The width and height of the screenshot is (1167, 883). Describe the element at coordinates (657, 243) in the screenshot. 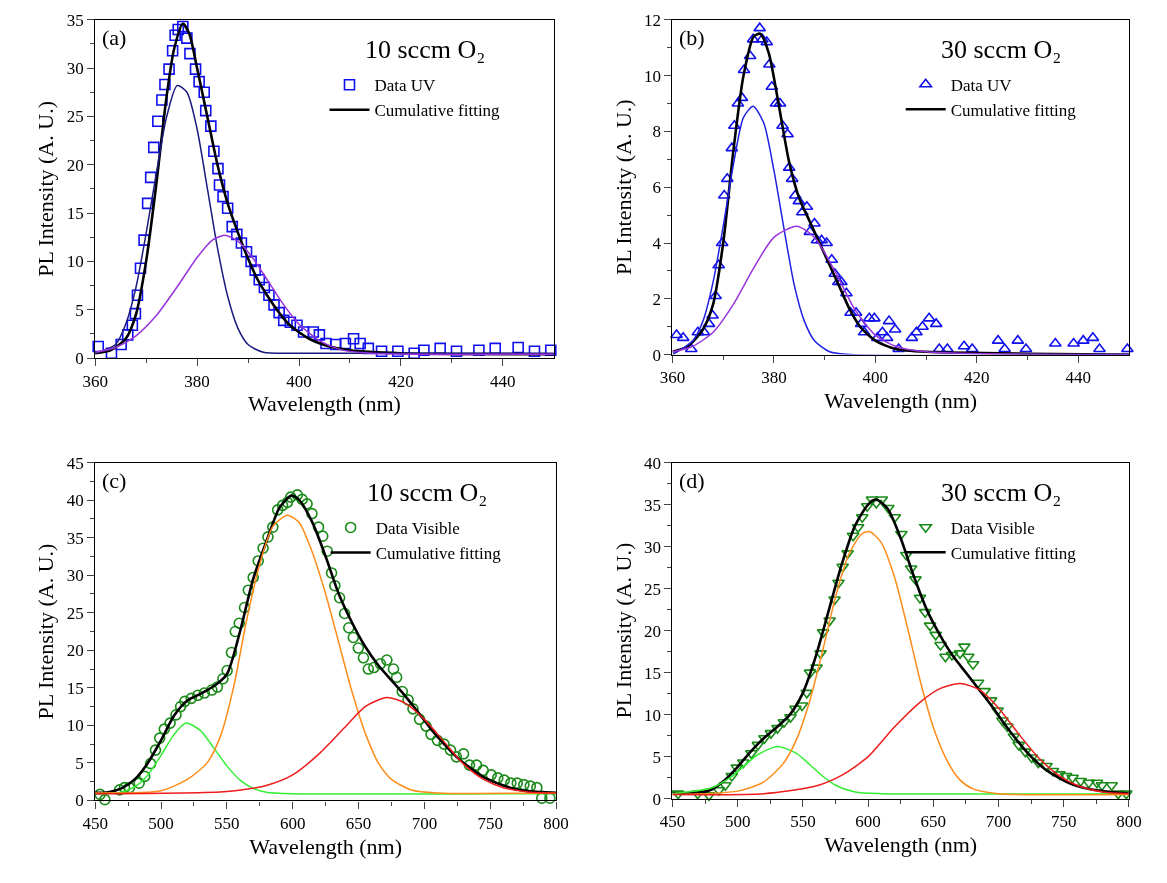

I see `y-tick-label: 4` at that location.